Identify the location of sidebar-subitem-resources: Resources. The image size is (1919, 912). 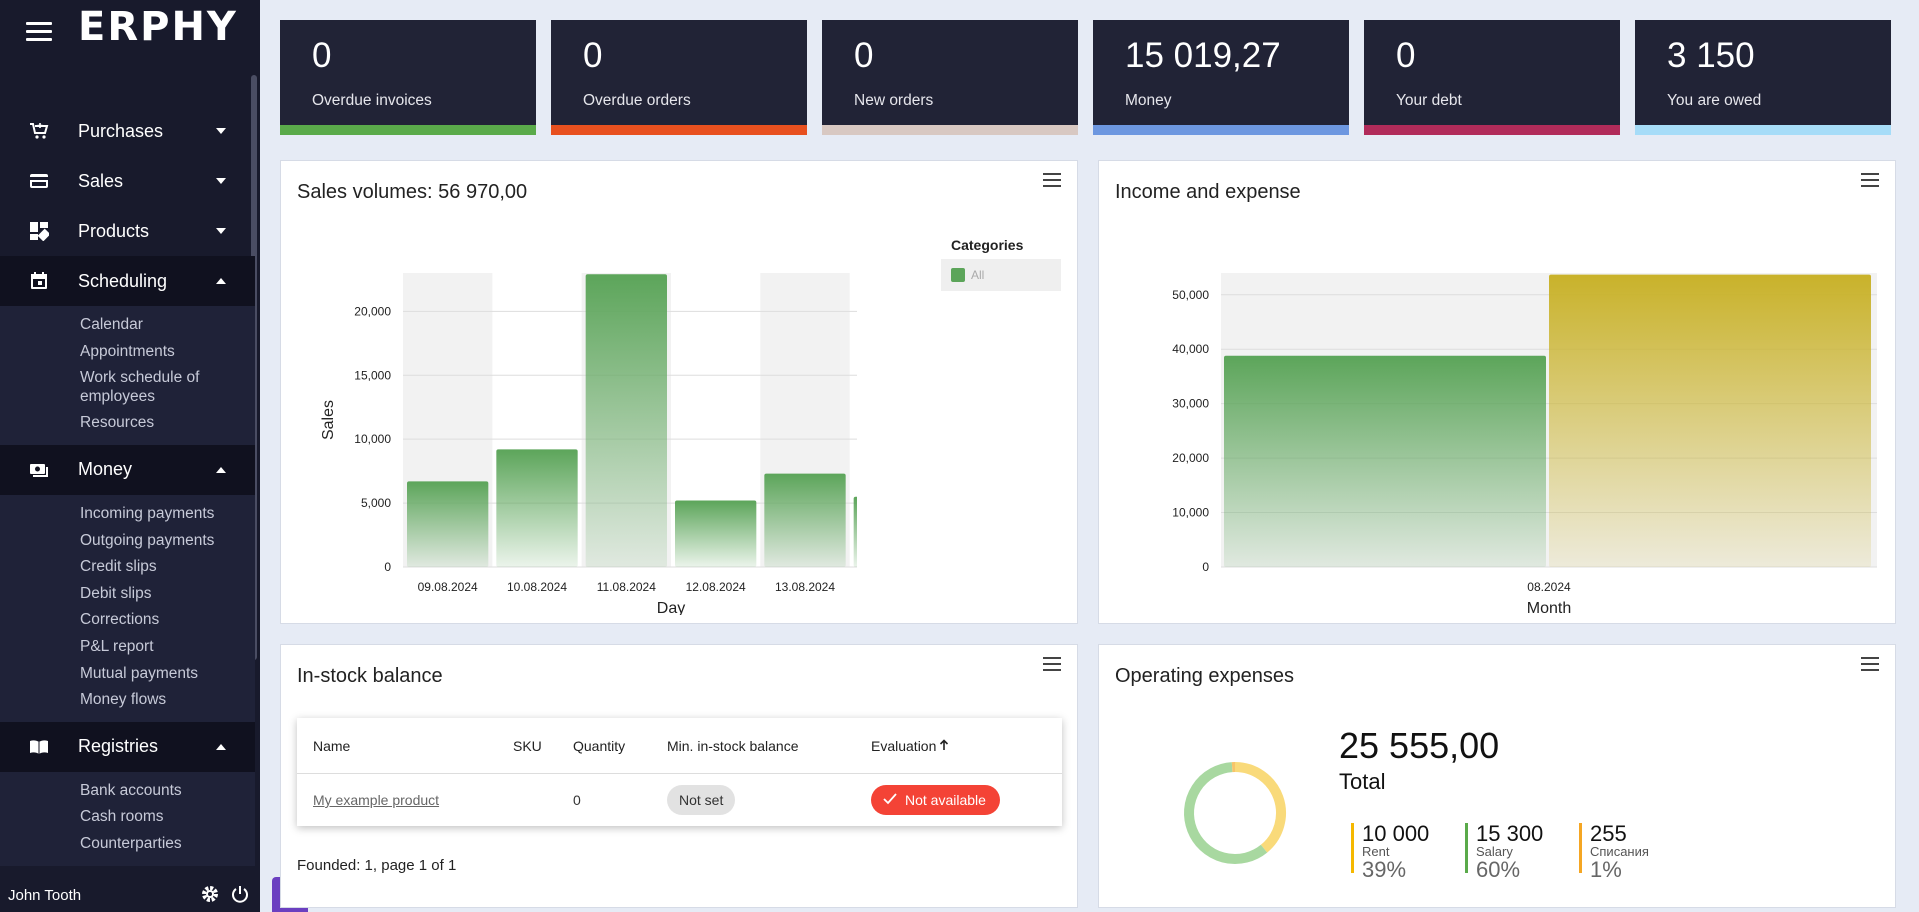
(117, 423).